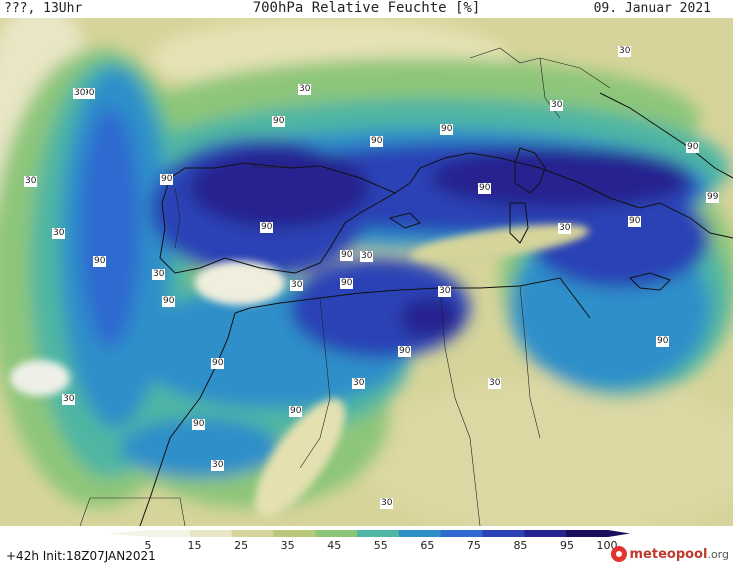  I want to click on colorbar-swatches, so click(369, 533).